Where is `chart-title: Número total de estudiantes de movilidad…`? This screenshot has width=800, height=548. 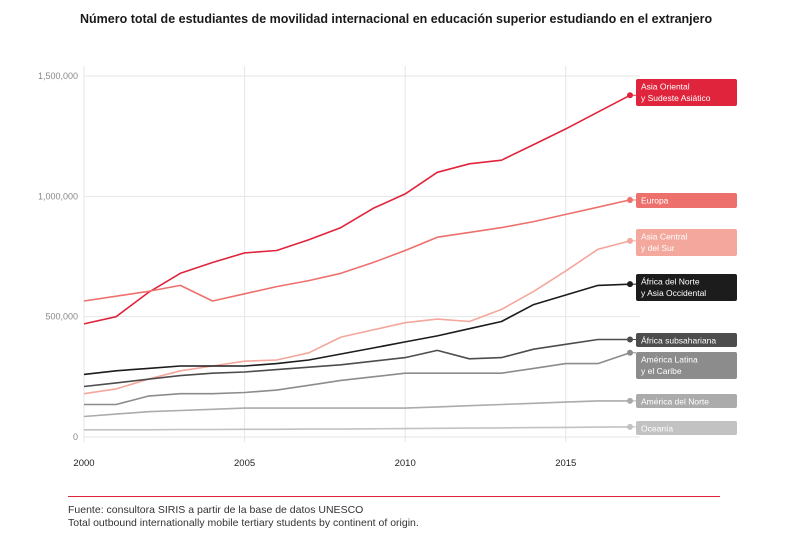
chart-title: Número total de estudiantes de movilidad… is located at coordinates (396, 19).